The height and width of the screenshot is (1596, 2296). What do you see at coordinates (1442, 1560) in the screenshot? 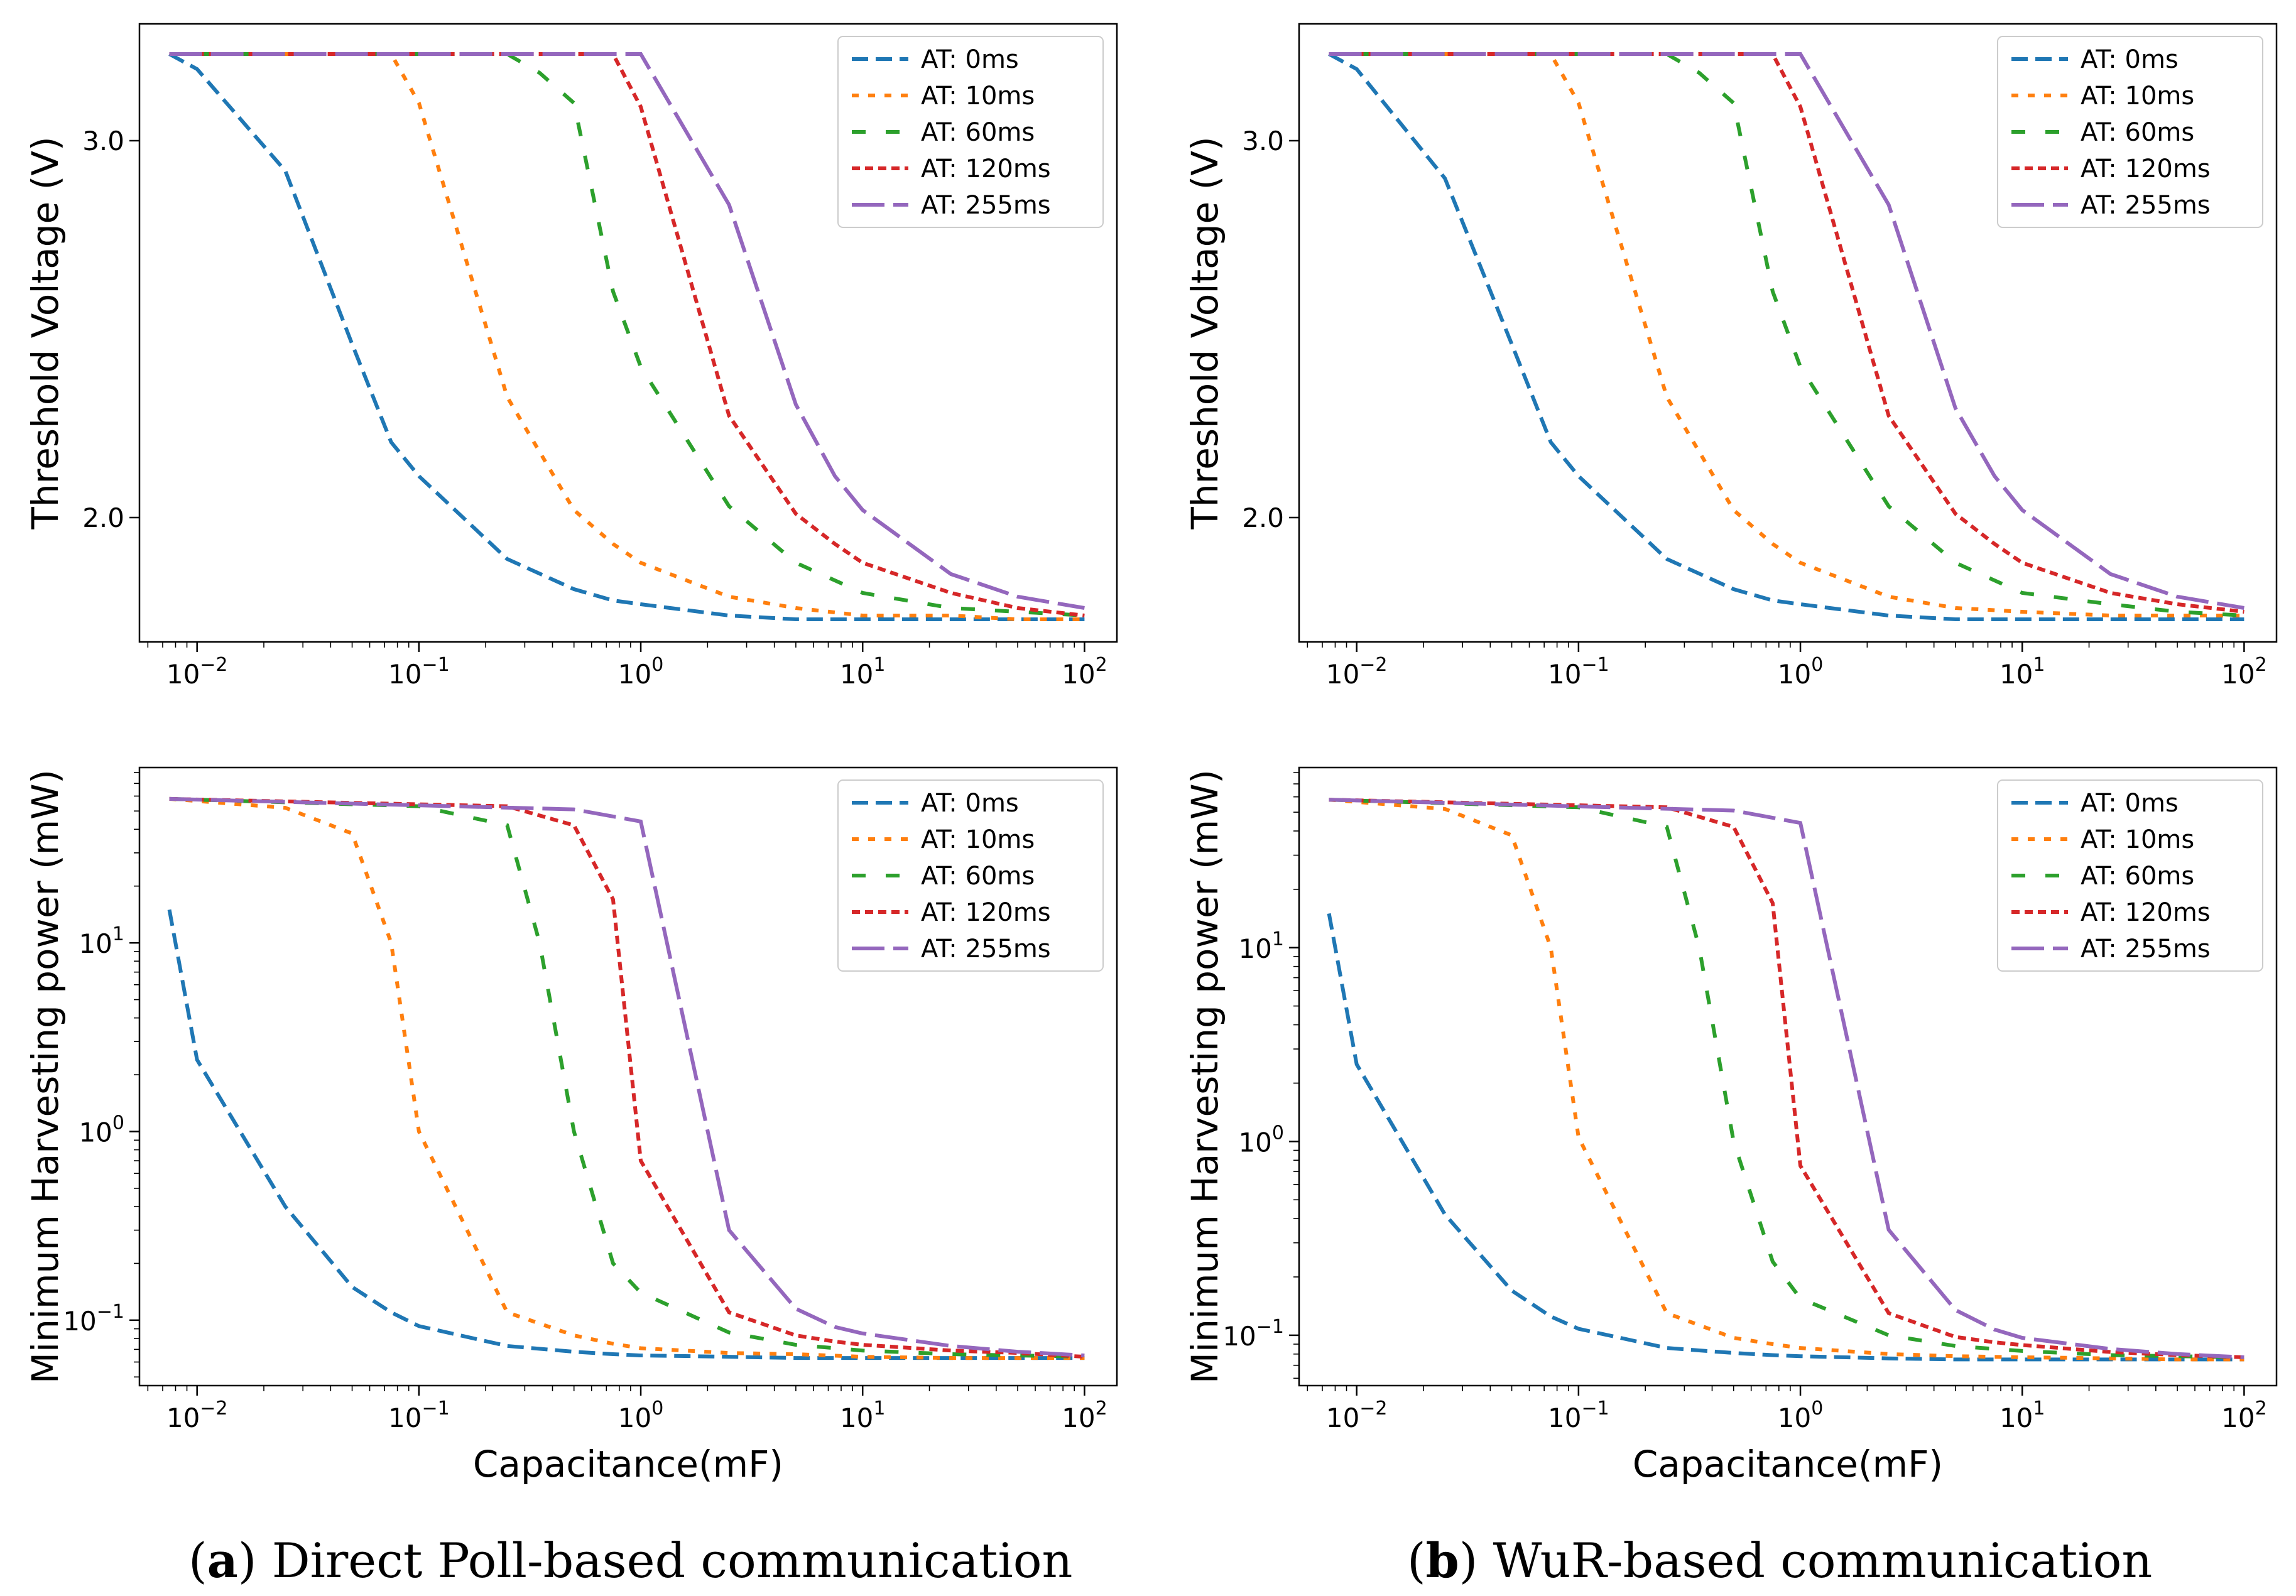
I see `caption-b-label: b` at bounding box center [1442, 1560].